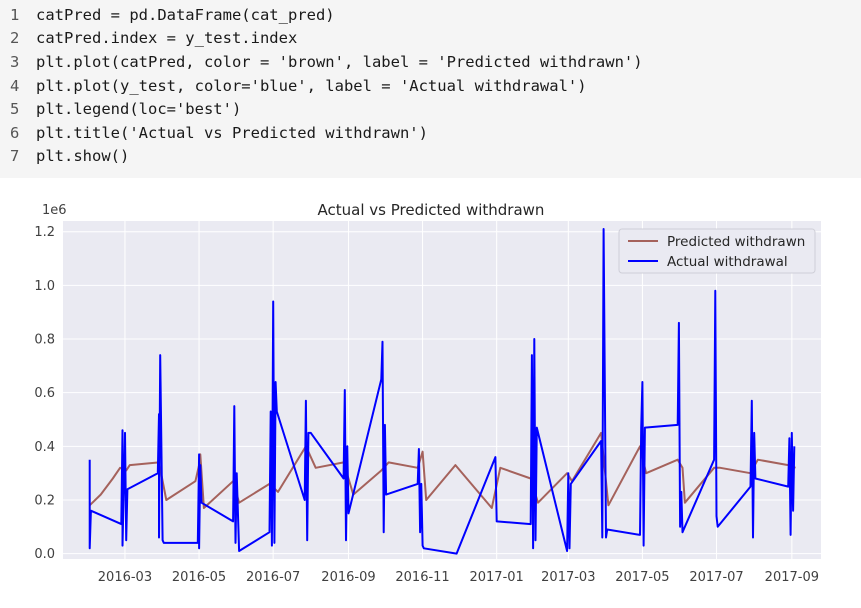 This screenshot has width=861, height=608. What do you see at coordinates (44, 340) in the screenshot?
I see `y-tick-label: 0.8` at bounding box center [44, 340].